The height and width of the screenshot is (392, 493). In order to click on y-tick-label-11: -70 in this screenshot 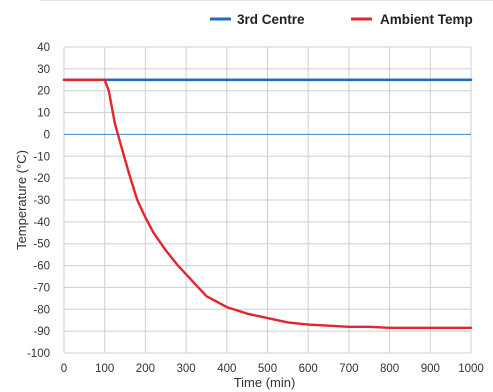, I will do `click(41, 288)`.